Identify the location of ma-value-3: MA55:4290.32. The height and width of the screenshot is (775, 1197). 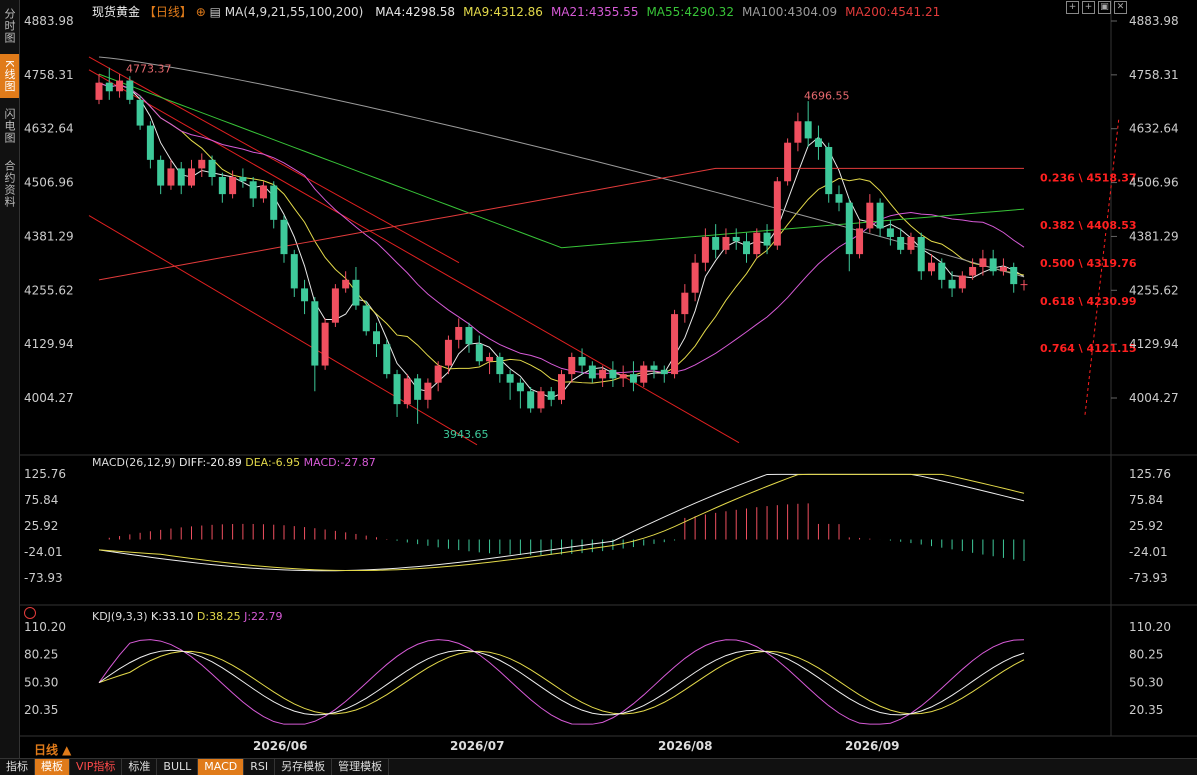
(690, 12).